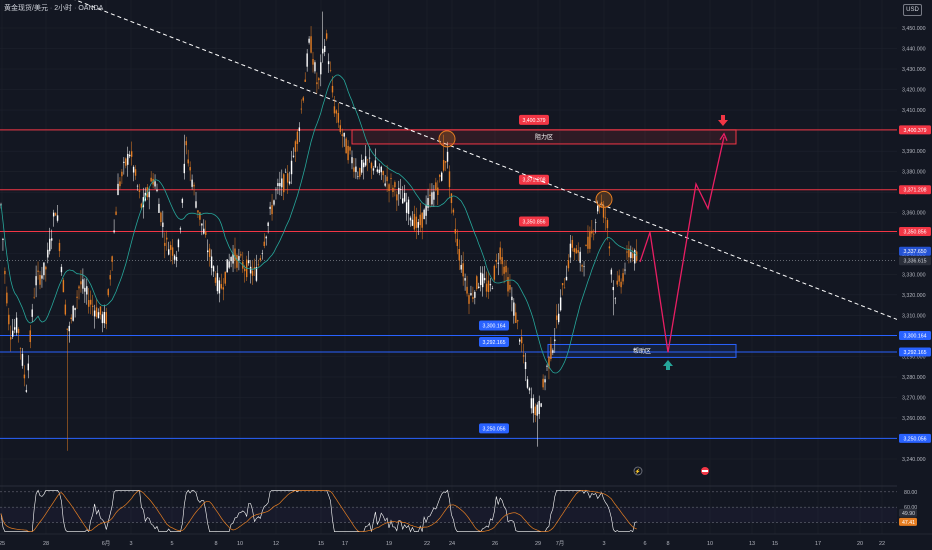 This screenshot has height=550, width=932. I want to click on resistance-zone, so click(544, 137).